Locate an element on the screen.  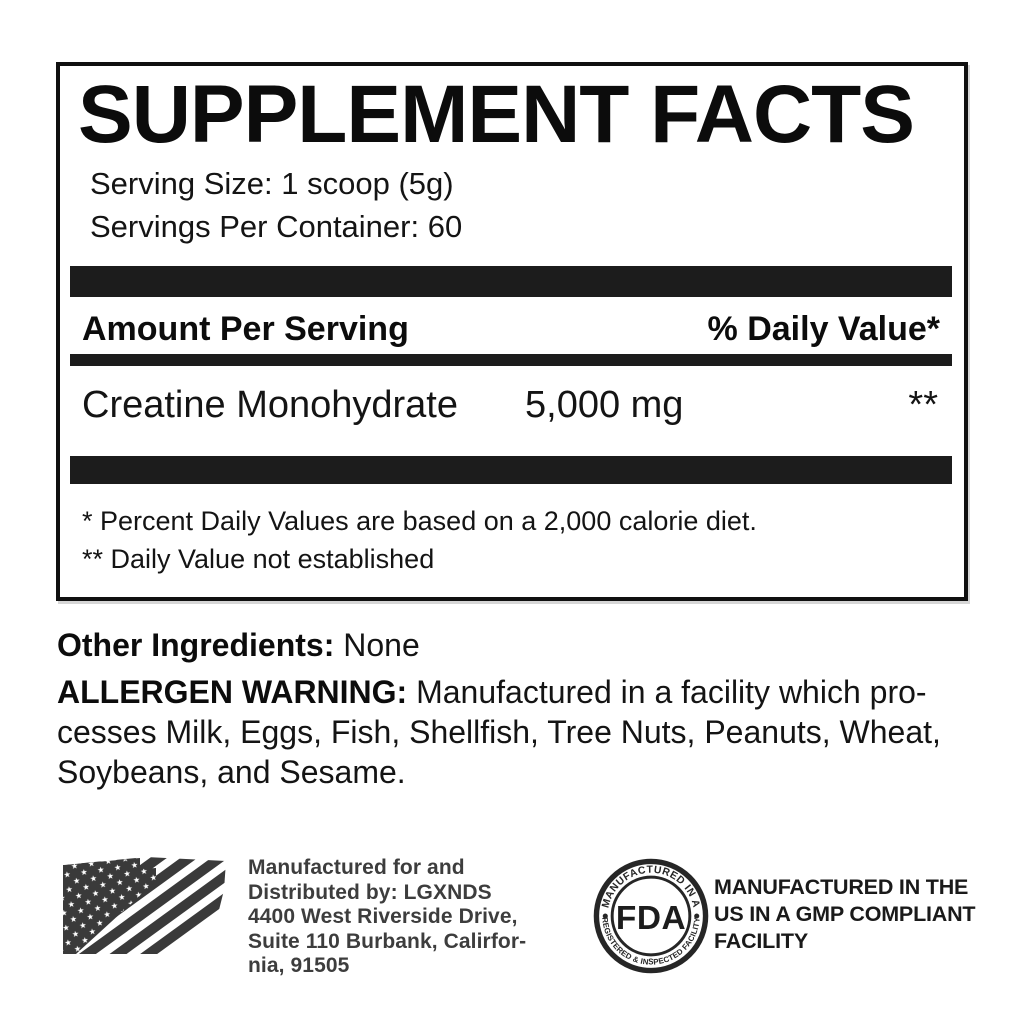
daily-value-label: % Daily Value* is located at coordinates (823, 329).